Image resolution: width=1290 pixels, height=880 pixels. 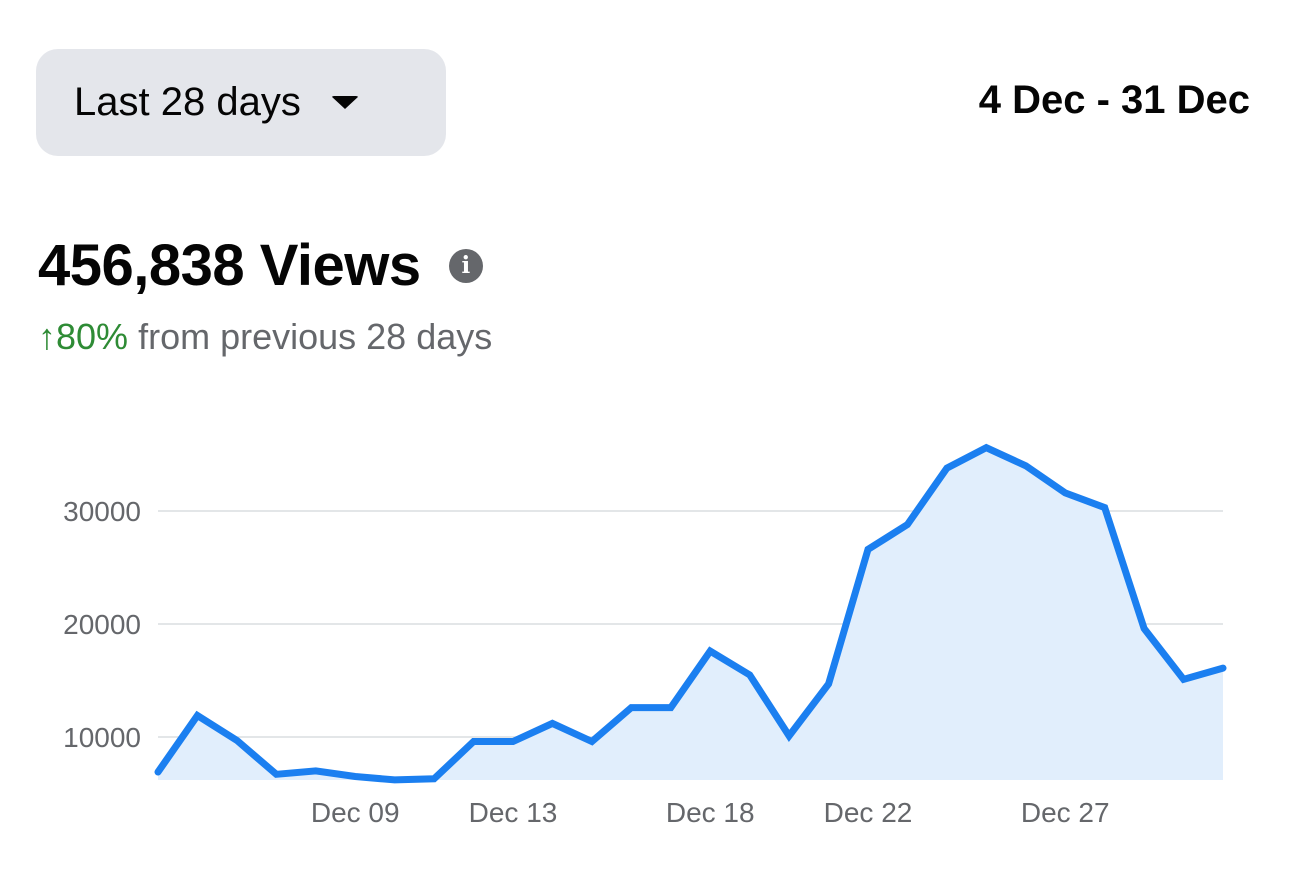 I want to click on y-tick-label: 10000, so click(x=102, y=737).